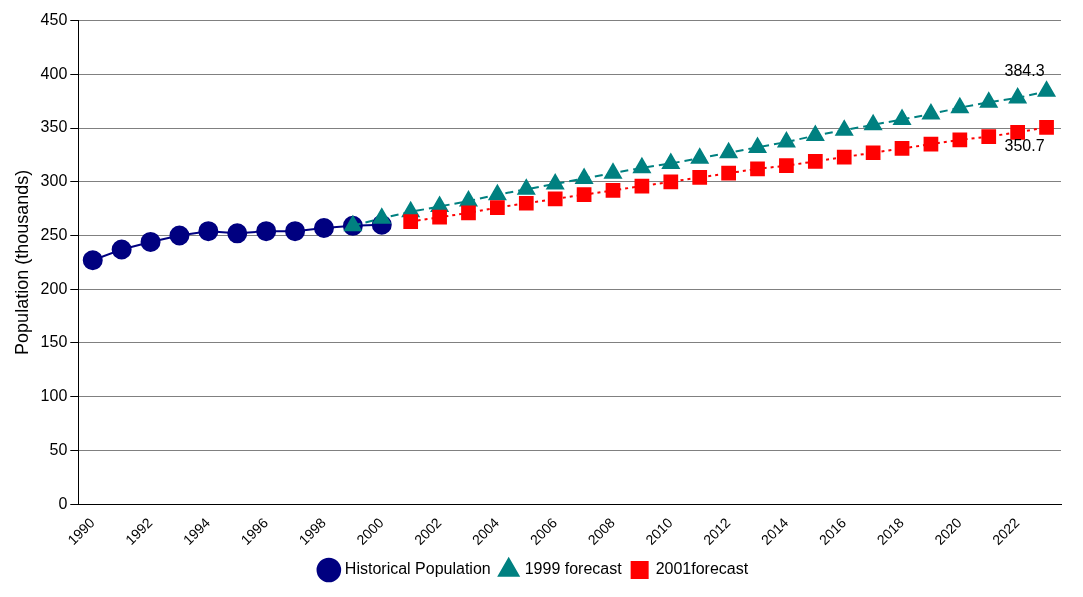 The height and width of the screenshot is (597, 1083). What do you see at coordinates (417, 569) in the screenshot?
I see `legend-label: Historical Population` at bounding box center [417, 569].